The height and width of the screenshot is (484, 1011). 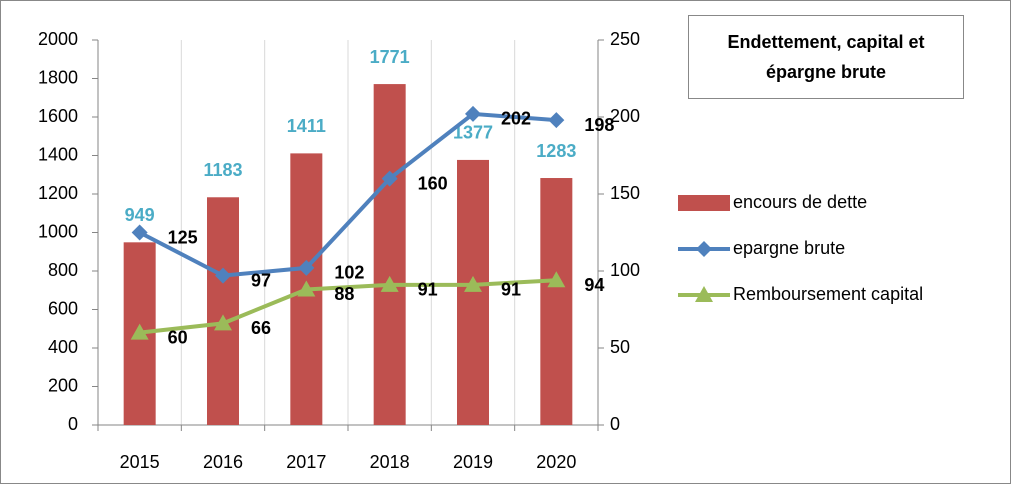 What do you see at coordinates (556, 462) in the screenshot?
I see `x-tick-label: 2020` at bounding box center [556, 462].